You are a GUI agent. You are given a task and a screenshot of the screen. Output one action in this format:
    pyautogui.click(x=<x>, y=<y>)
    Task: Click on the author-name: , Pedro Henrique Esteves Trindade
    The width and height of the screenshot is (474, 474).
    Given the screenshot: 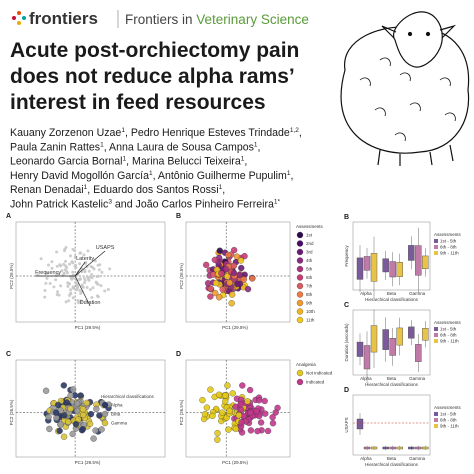 What is the action you would take?
    pyautogui.click(x=207, y=133)
    